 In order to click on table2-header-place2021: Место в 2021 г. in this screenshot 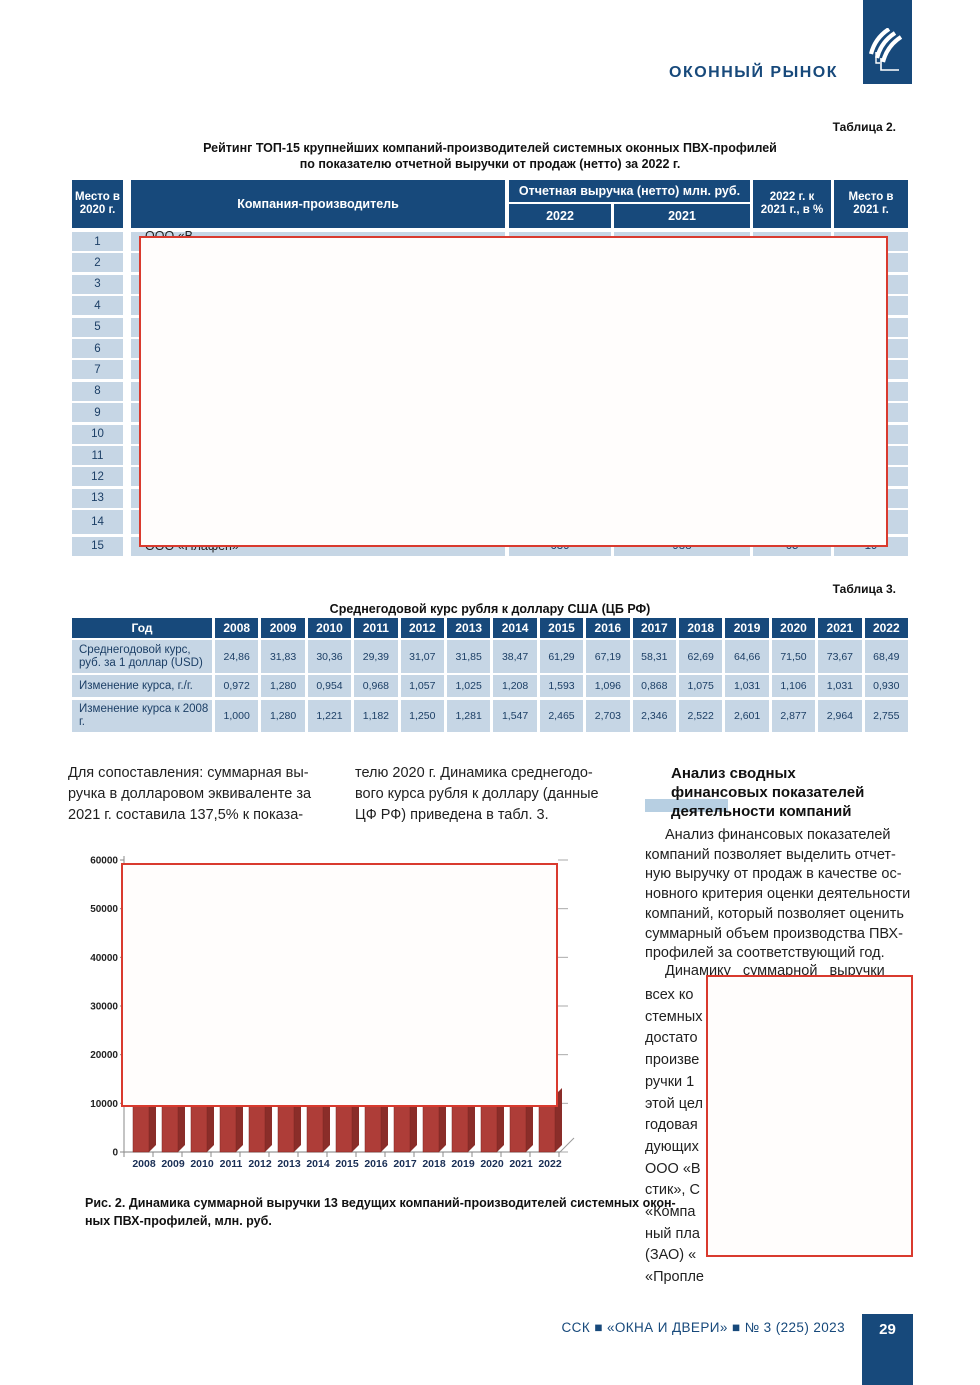, I will do `click(871, 204)`.